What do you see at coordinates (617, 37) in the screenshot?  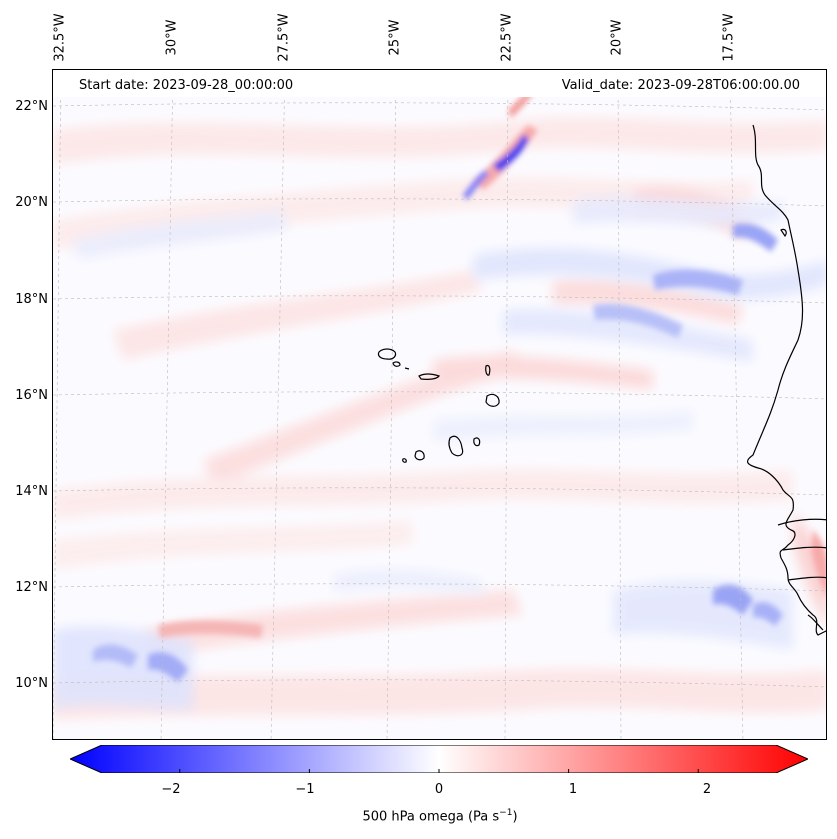 I see `lon-label-20w: 20°W` at bounding box center [617, 37].